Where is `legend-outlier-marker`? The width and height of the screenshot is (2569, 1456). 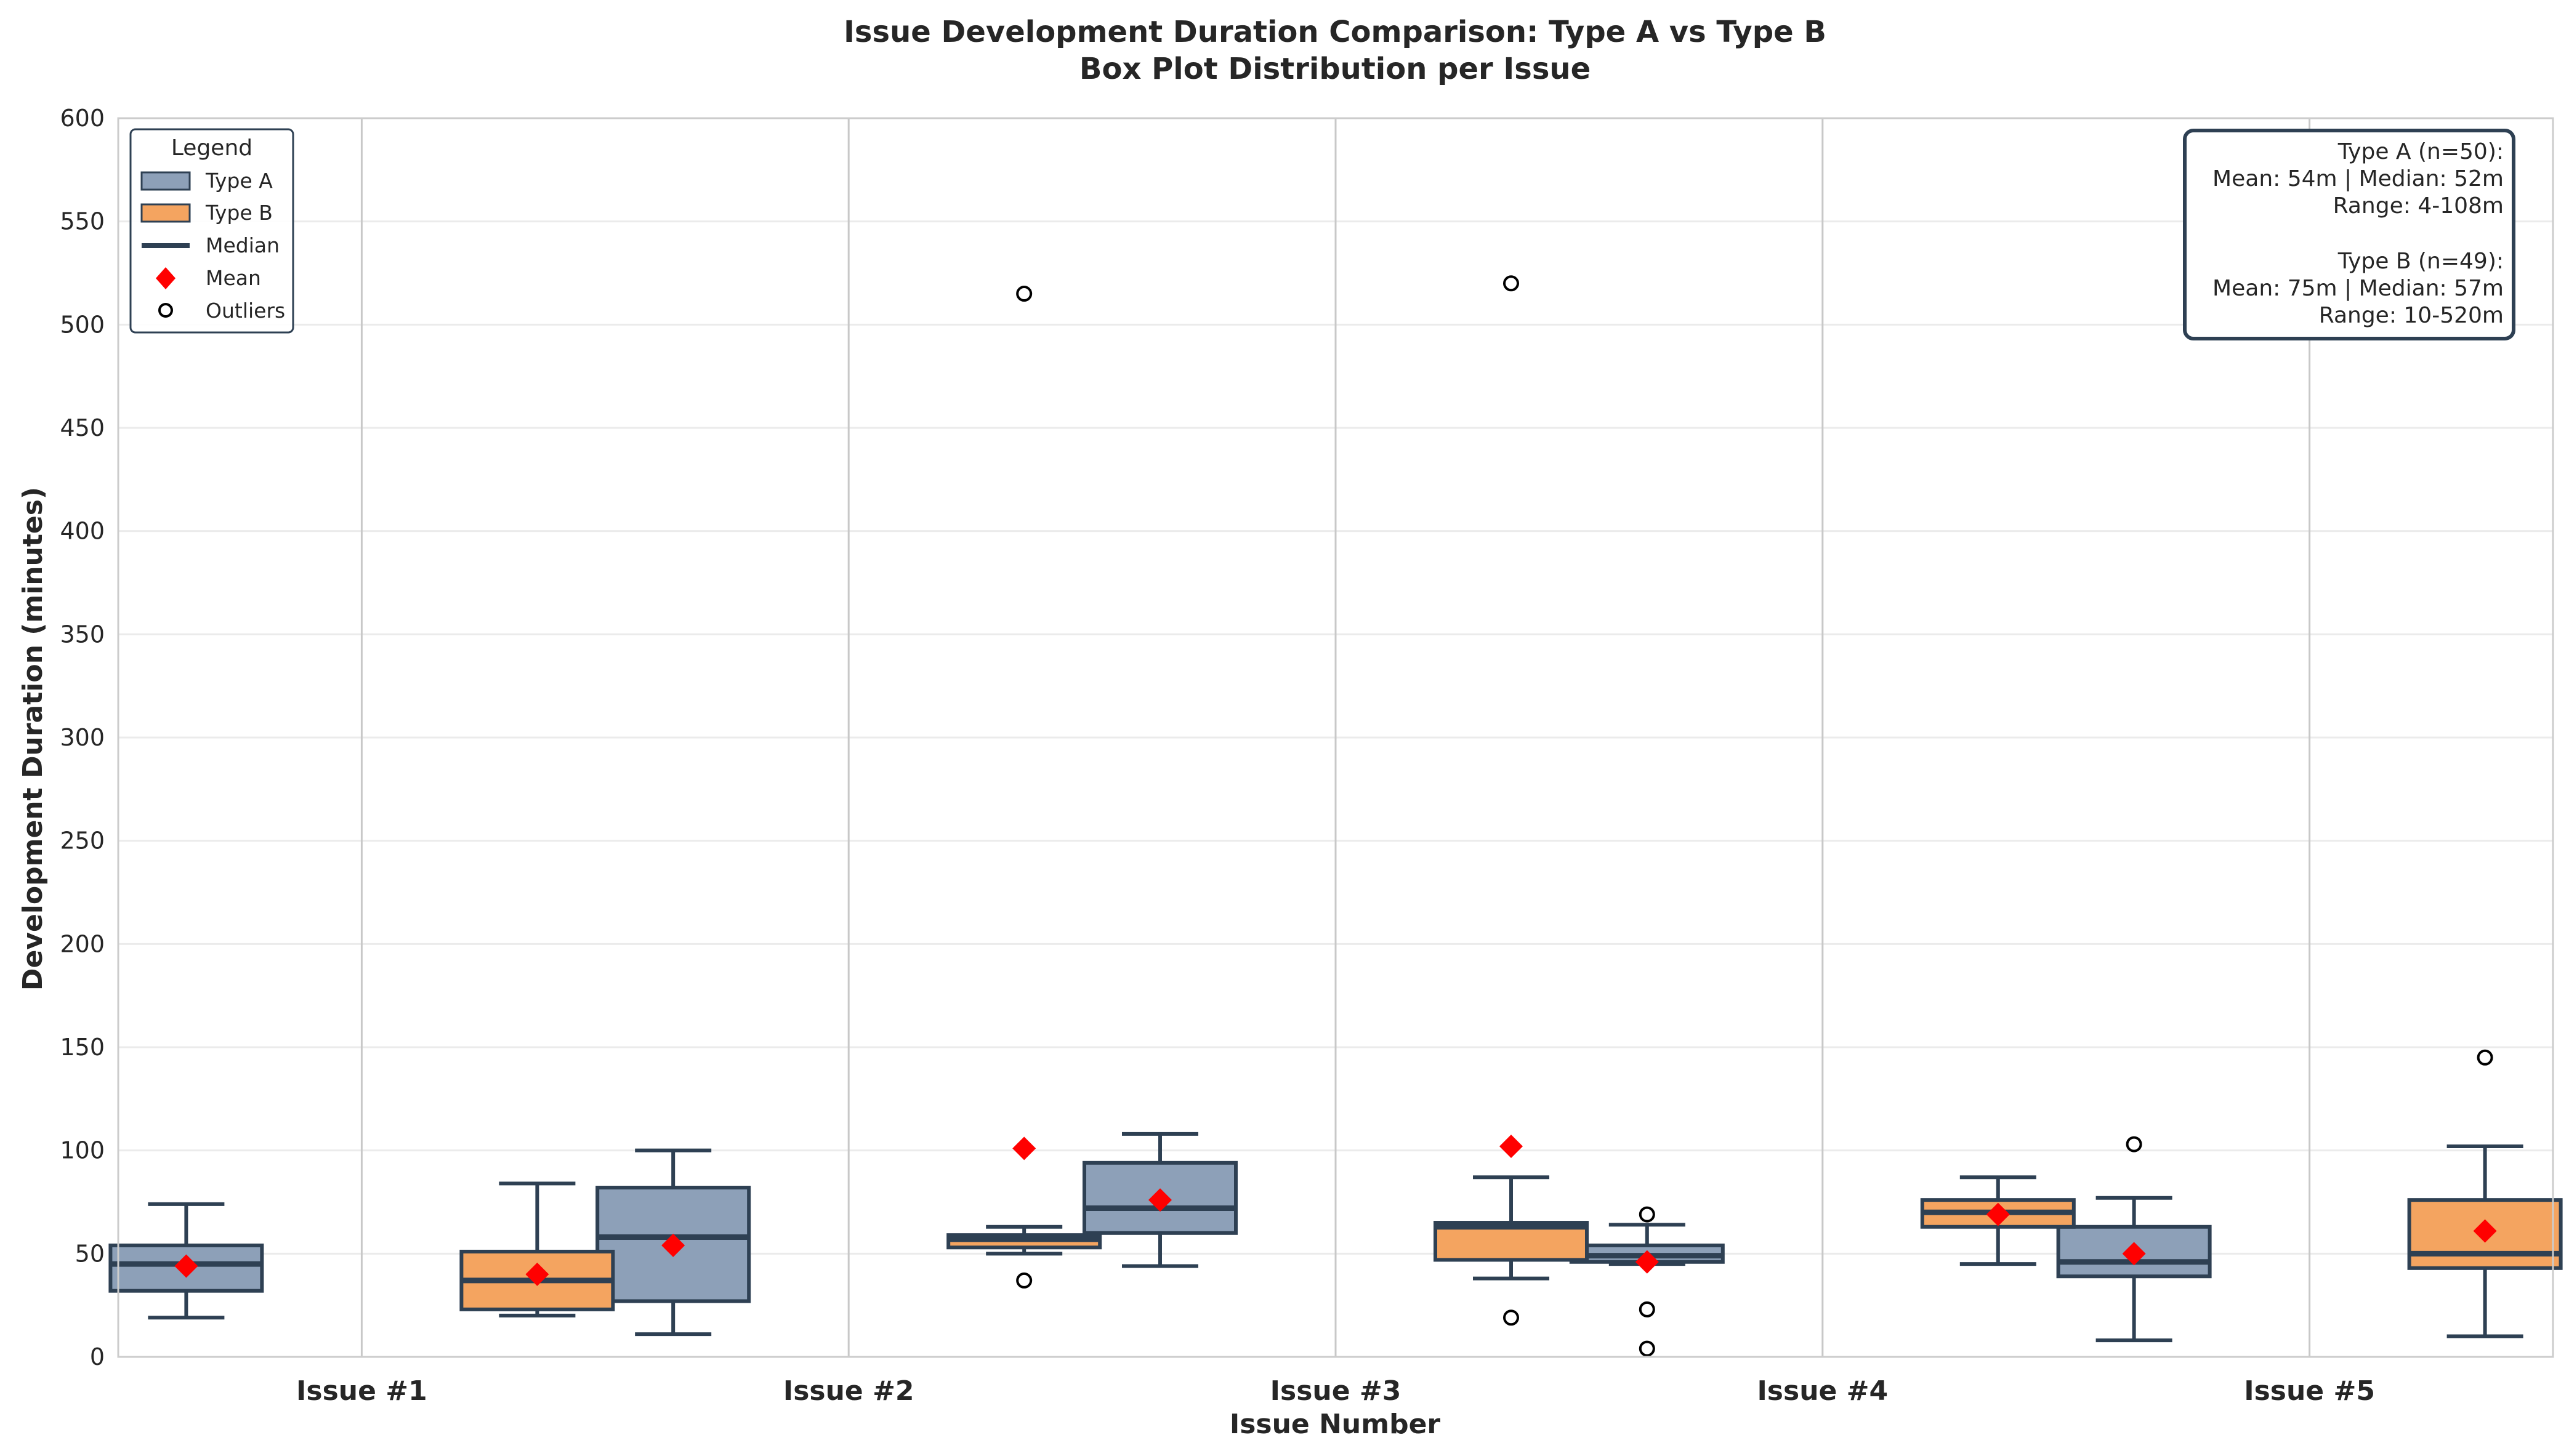
legend-outlier-marker is located at coordinates (165, 310).